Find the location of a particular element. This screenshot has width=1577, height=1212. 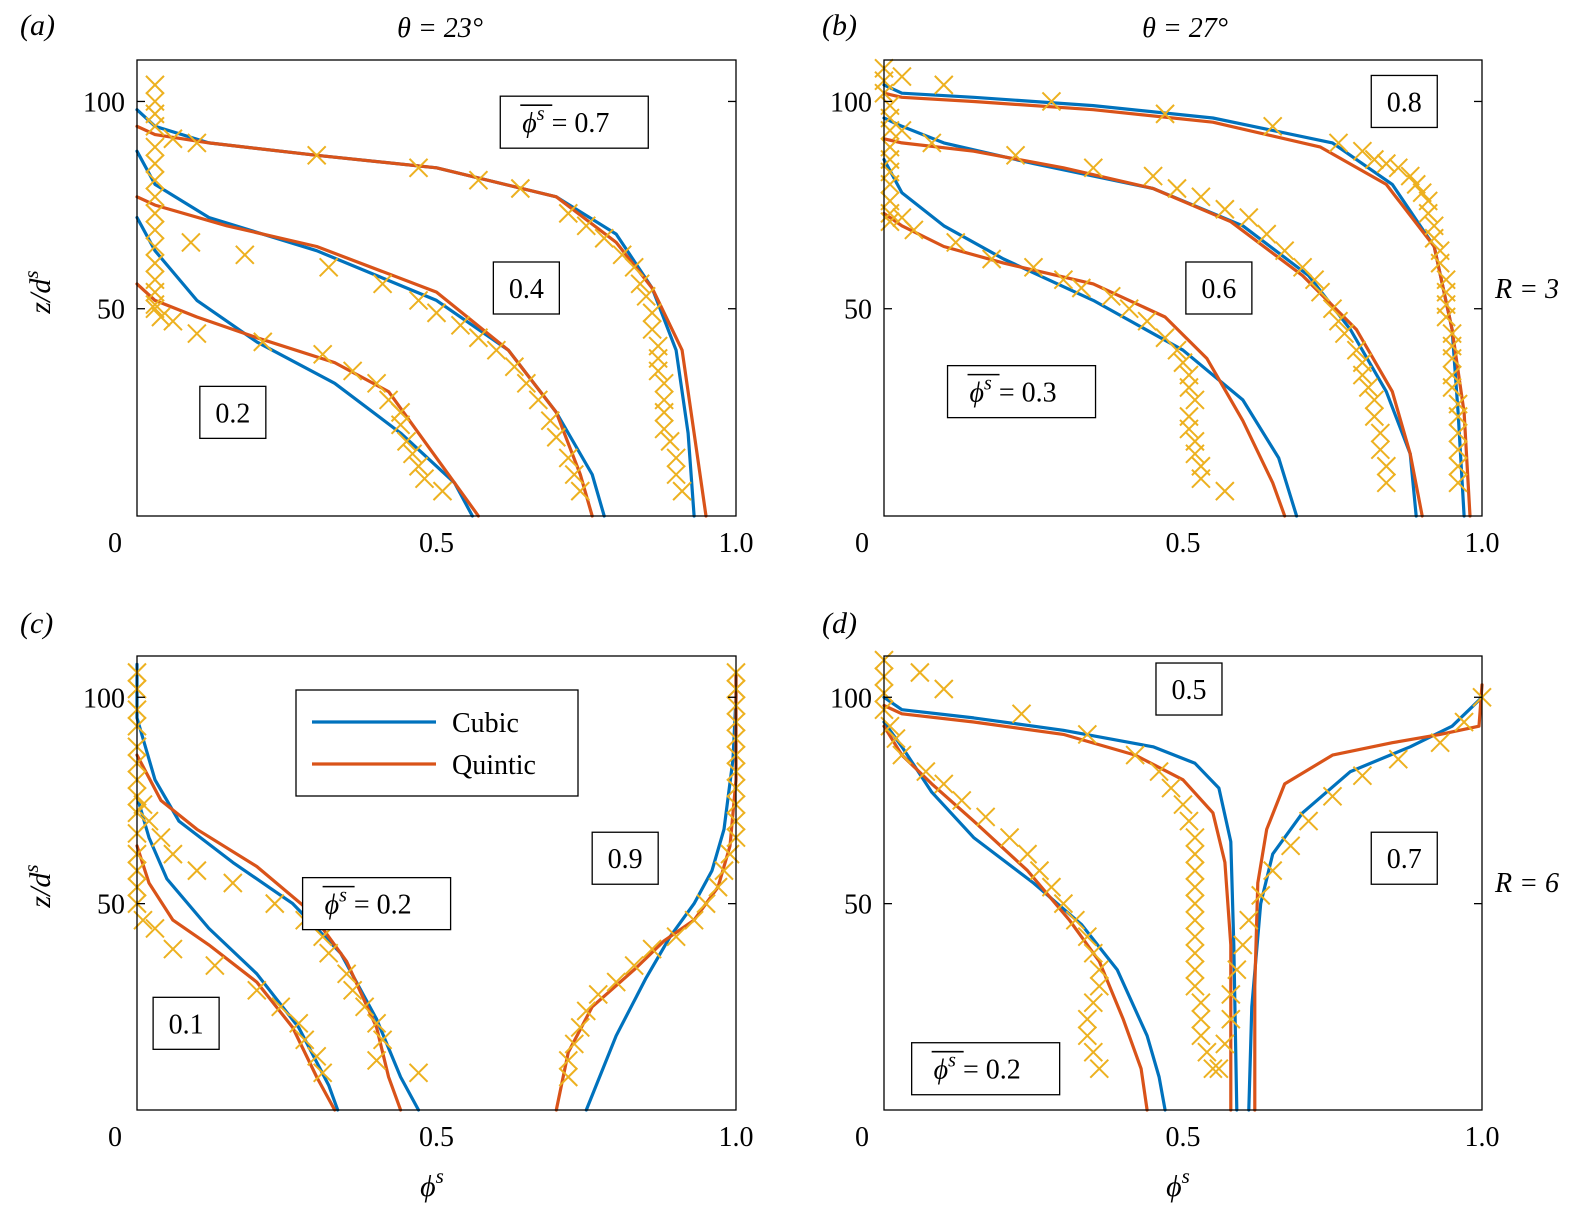

row-label-r-6: R = 6 is located at coordinates (1526, 883).